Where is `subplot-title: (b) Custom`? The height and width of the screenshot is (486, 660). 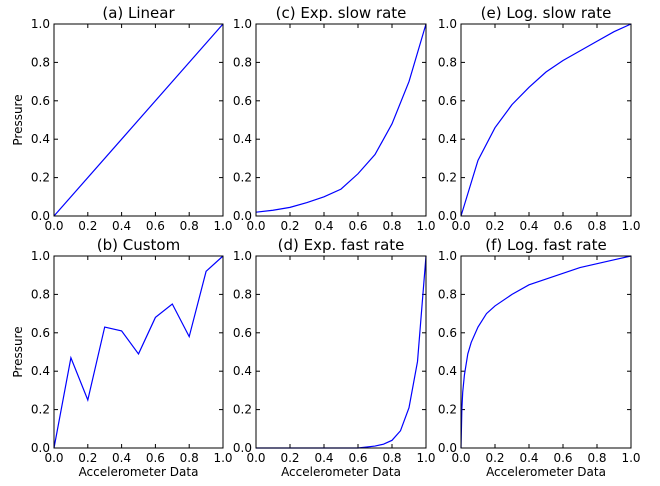
subplot-title: (b) Custom is located at coordinates (138, 245).